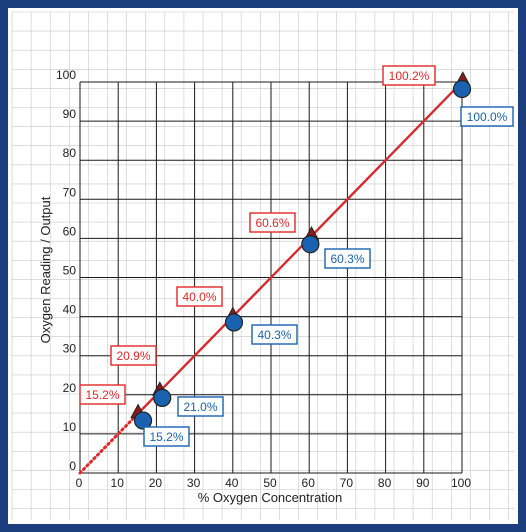 This screenshot has width=526, height=532. Describe the element at coordinates (70, 427) in the screenshot. I see `y-tick-label: 10` at that location.